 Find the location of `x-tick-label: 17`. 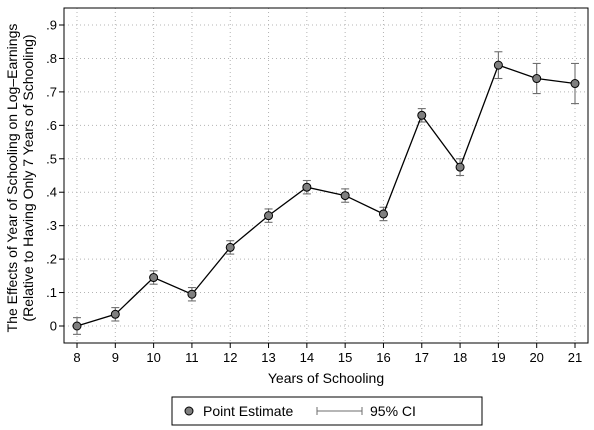

x-tick-label: 17 is located at coordinates (422, 357).